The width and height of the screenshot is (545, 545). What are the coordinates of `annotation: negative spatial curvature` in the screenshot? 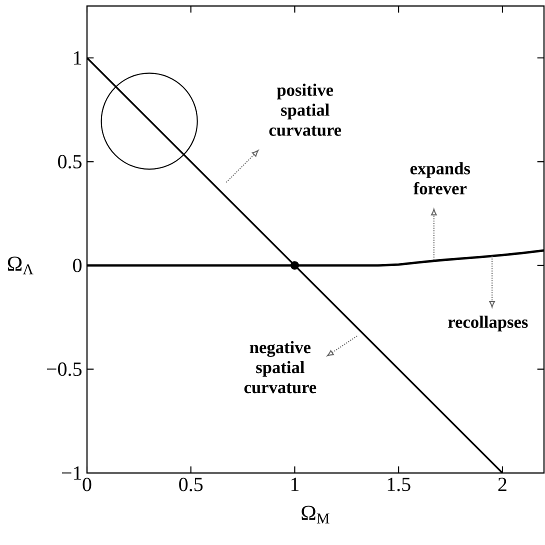 It's located at (280, 367).